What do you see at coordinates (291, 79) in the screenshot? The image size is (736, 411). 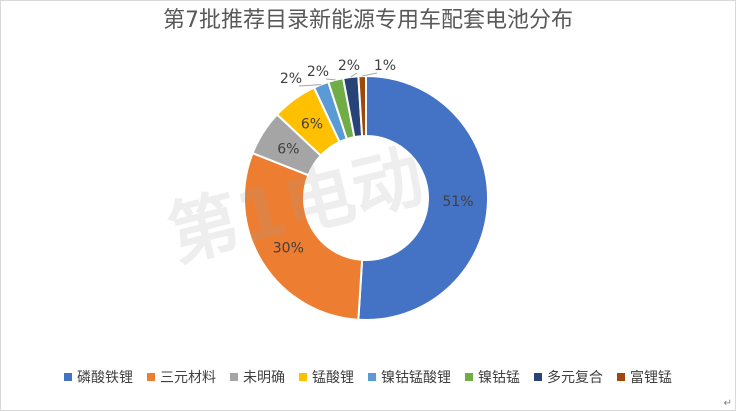 I see `data-label-5: 2%` at bounding box center [291, 79].